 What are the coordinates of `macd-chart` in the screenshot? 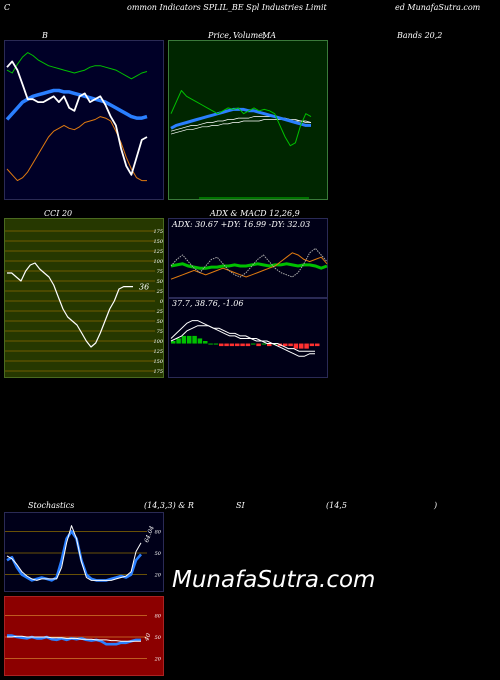 It's located at (245, 338).